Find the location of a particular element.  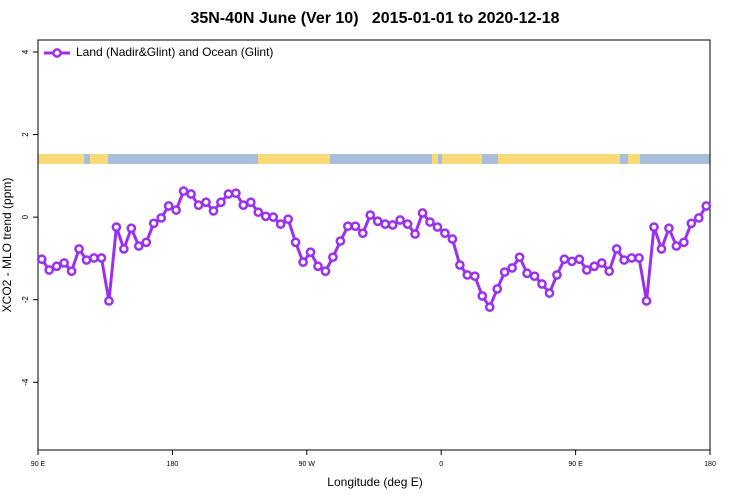

x-tick-label: 90 W is located at coordinates (307, 464).